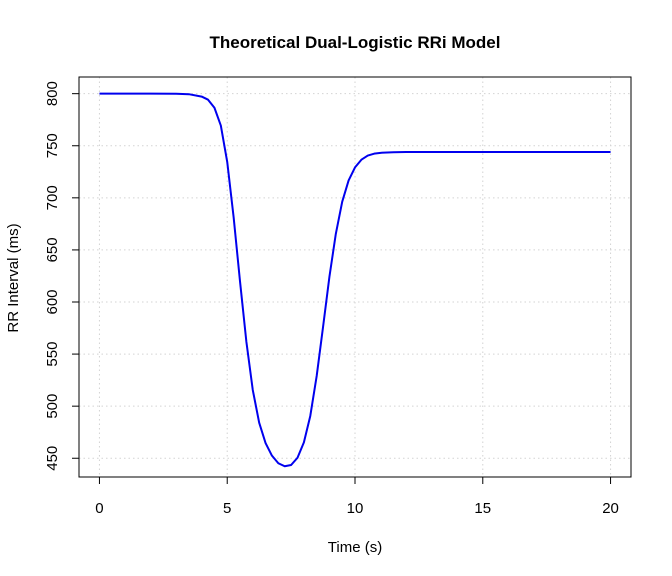  Describe the element at coordinates (52, 197) in the screenshot. I see `y-tick-label: 700` at that location.